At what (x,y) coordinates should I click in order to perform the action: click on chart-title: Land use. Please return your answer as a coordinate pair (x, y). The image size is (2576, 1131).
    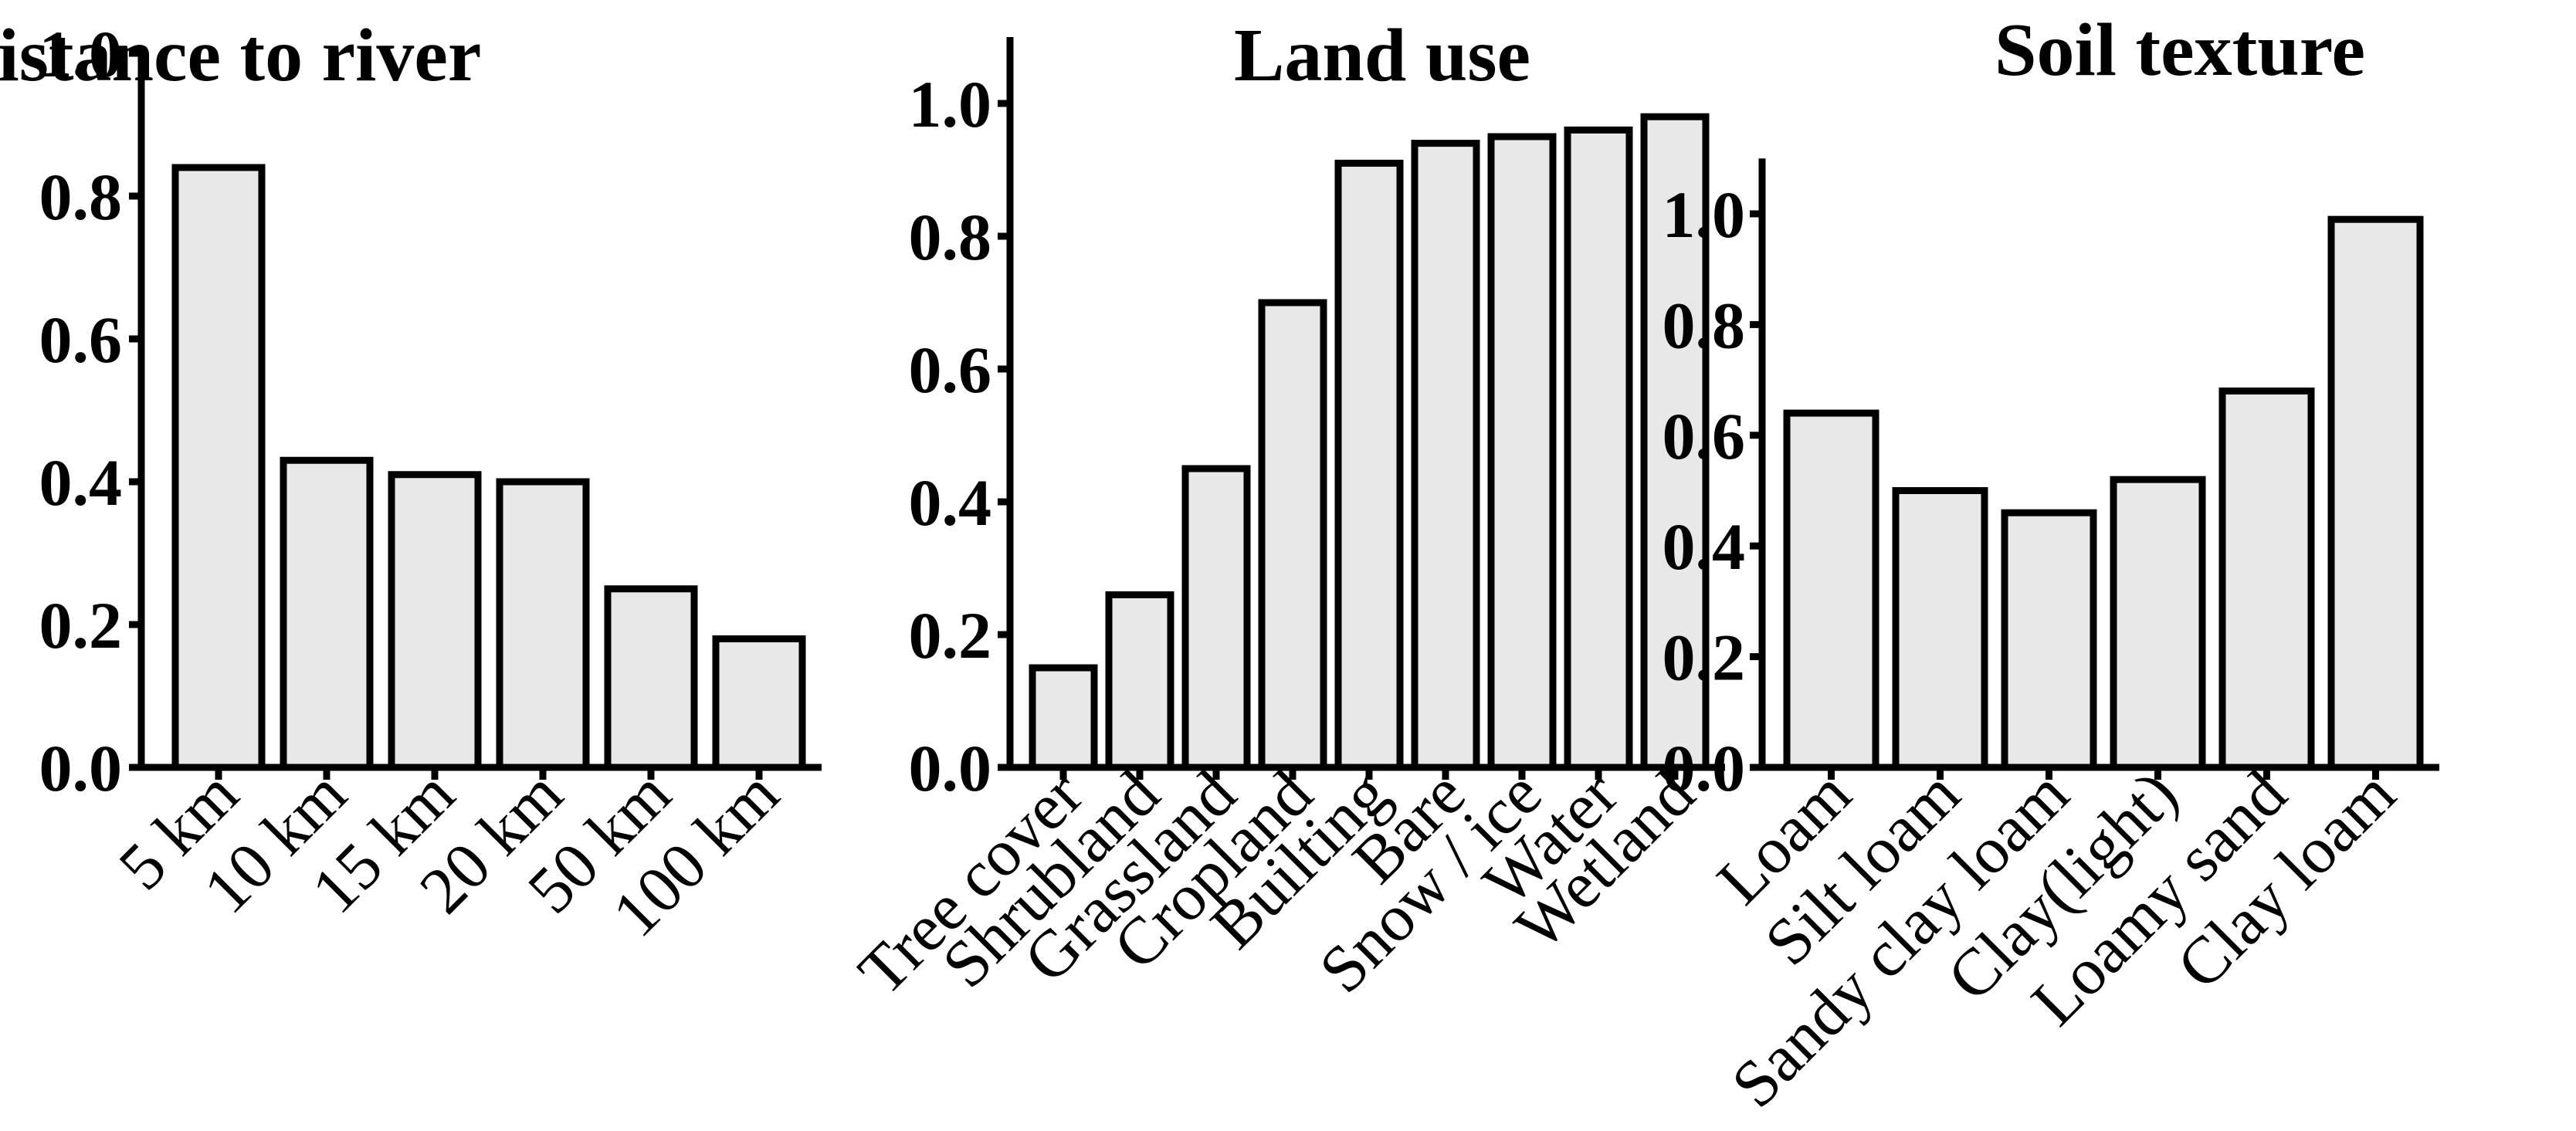
    Looking at the image, I should click on (1382, 55).